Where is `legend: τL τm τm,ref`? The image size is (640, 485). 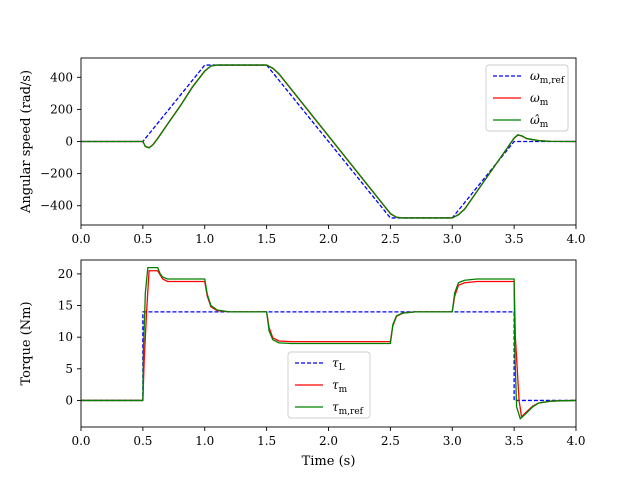 legend: τL τm τm,ref is located at coordinates (329, 385).